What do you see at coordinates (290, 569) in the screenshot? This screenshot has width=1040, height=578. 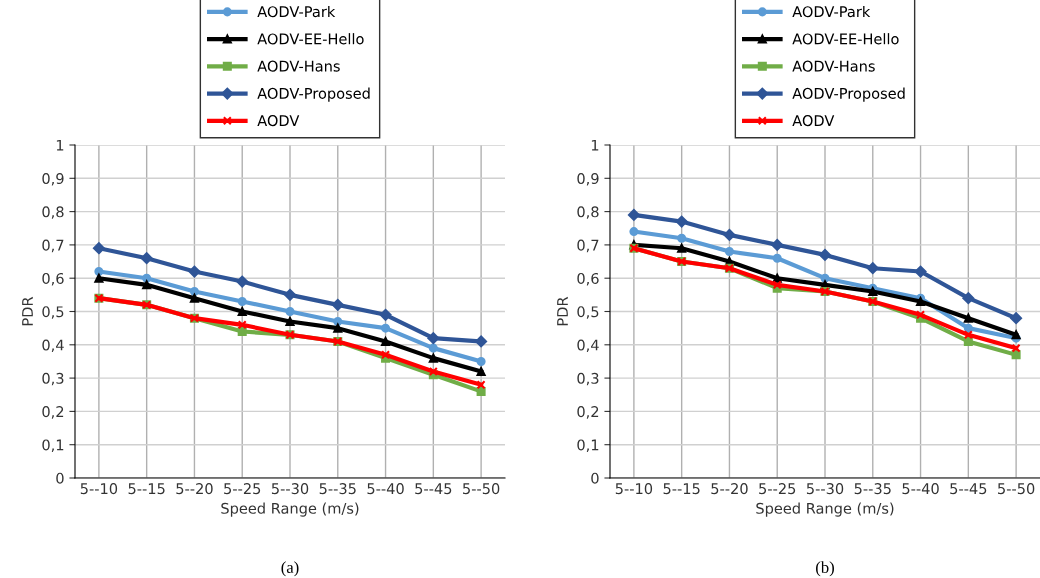 I see `text: (a)` at bounding box center [290, 569].